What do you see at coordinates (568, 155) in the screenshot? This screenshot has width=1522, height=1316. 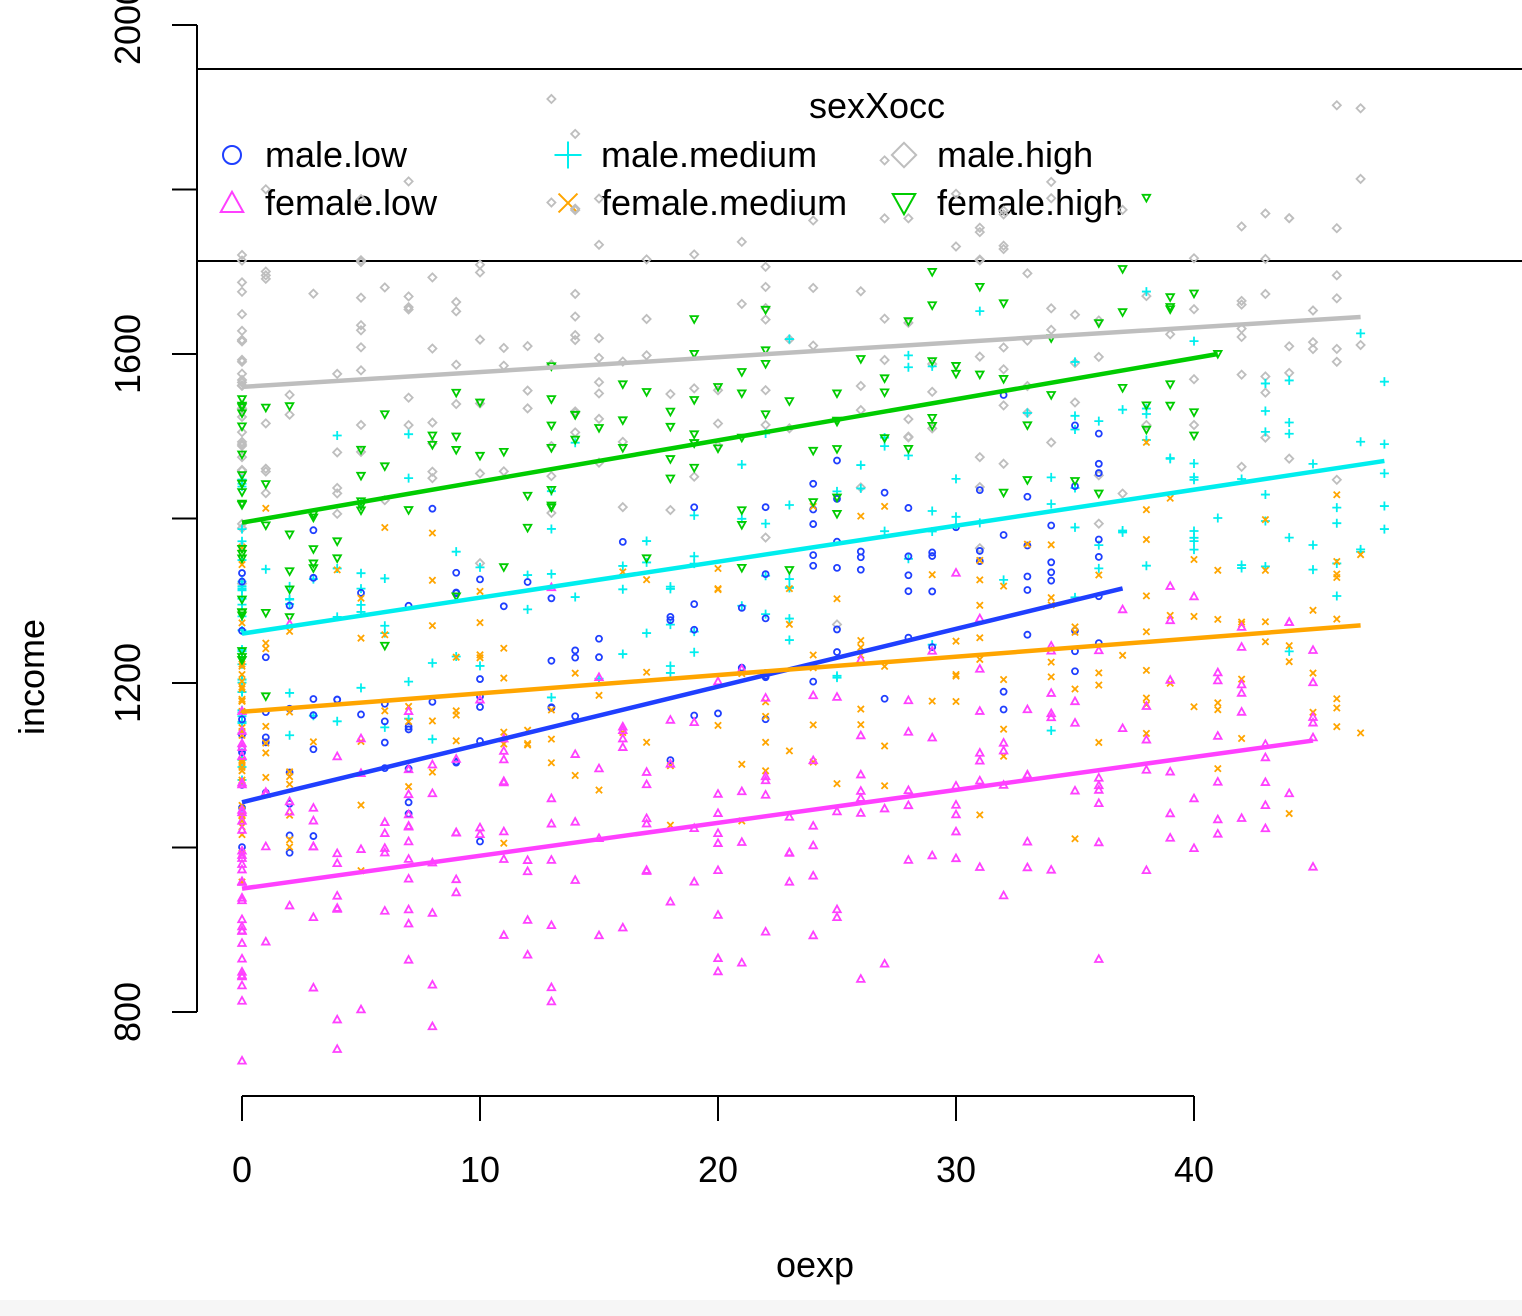 I see `male-medium-legend-marker` at bounding box center [568, 155].